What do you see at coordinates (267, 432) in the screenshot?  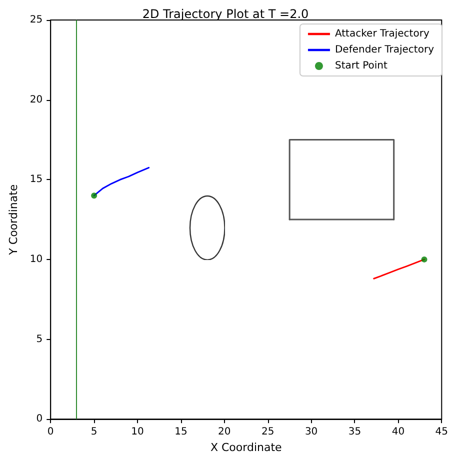 I see `x-tick-label: 25` at bounding box center [267, 432].